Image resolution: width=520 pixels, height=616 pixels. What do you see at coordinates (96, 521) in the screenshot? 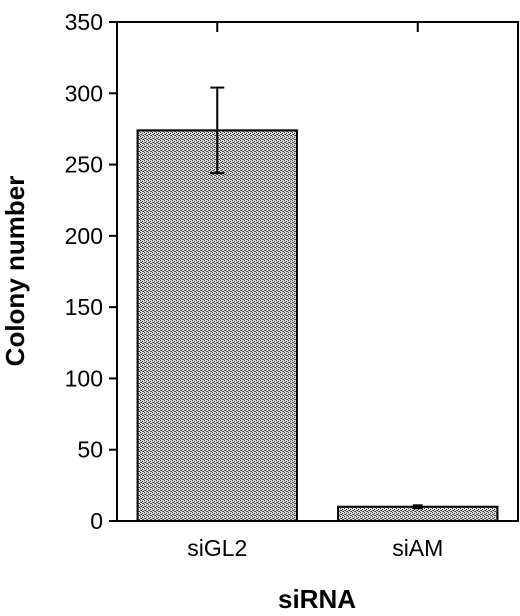
I see `y-tick-label: 0` at bounding box center [96, 521].